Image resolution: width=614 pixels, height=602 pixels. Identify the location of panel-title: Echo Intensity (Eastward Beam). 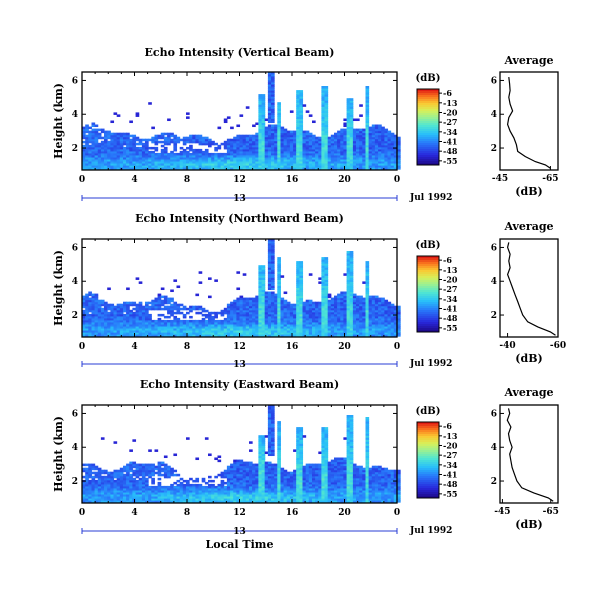
(239, 384).